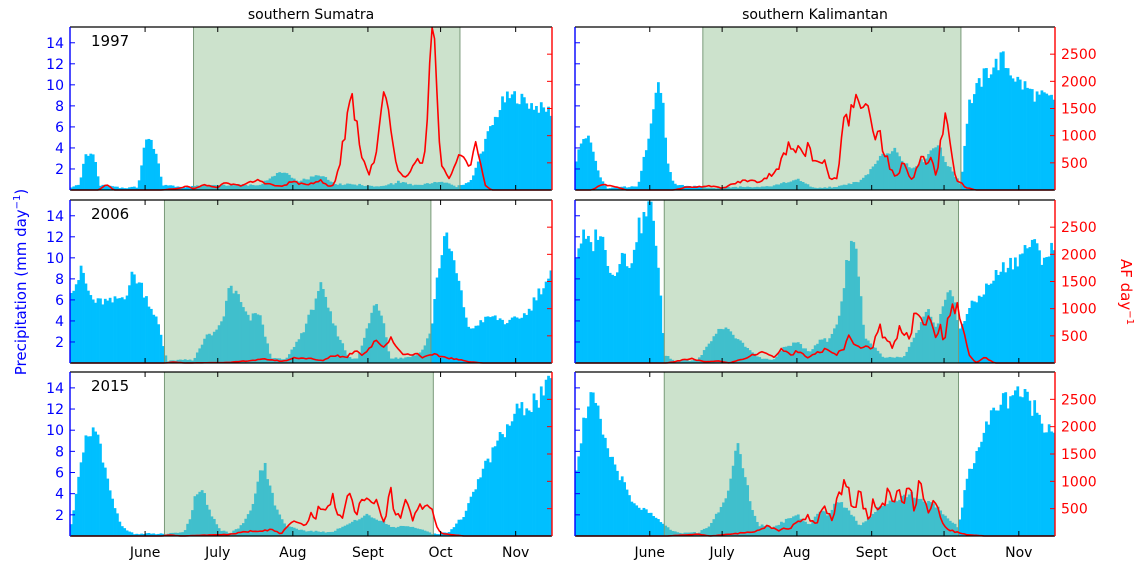 This screenshot has width=1143, height=571. Describe the element at coordinates (299, 454) in the screenshot. I see `dry-season-shading` at that location.